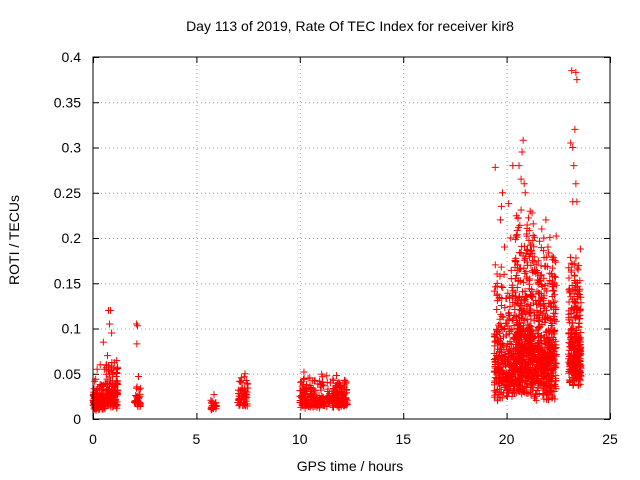  What do you see at coordinates (14, 240) in the screenshot?
I see `y-axis-label: ROTI / TECUs` at bounding box center [14, 240].